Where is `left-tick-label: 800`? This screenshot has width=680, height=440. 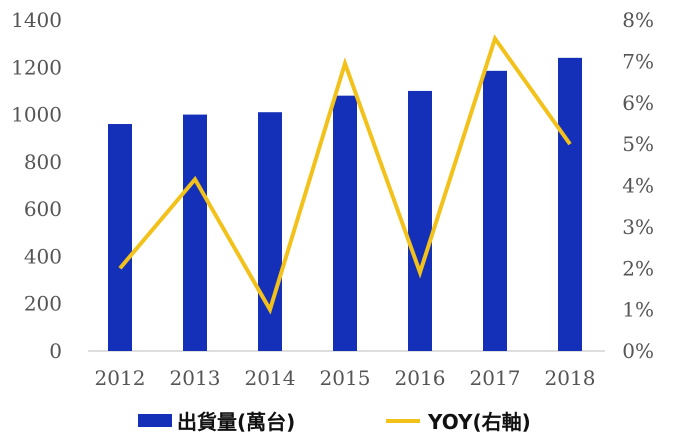 left-tick-label: 800 is located at coordinates (43, 162).